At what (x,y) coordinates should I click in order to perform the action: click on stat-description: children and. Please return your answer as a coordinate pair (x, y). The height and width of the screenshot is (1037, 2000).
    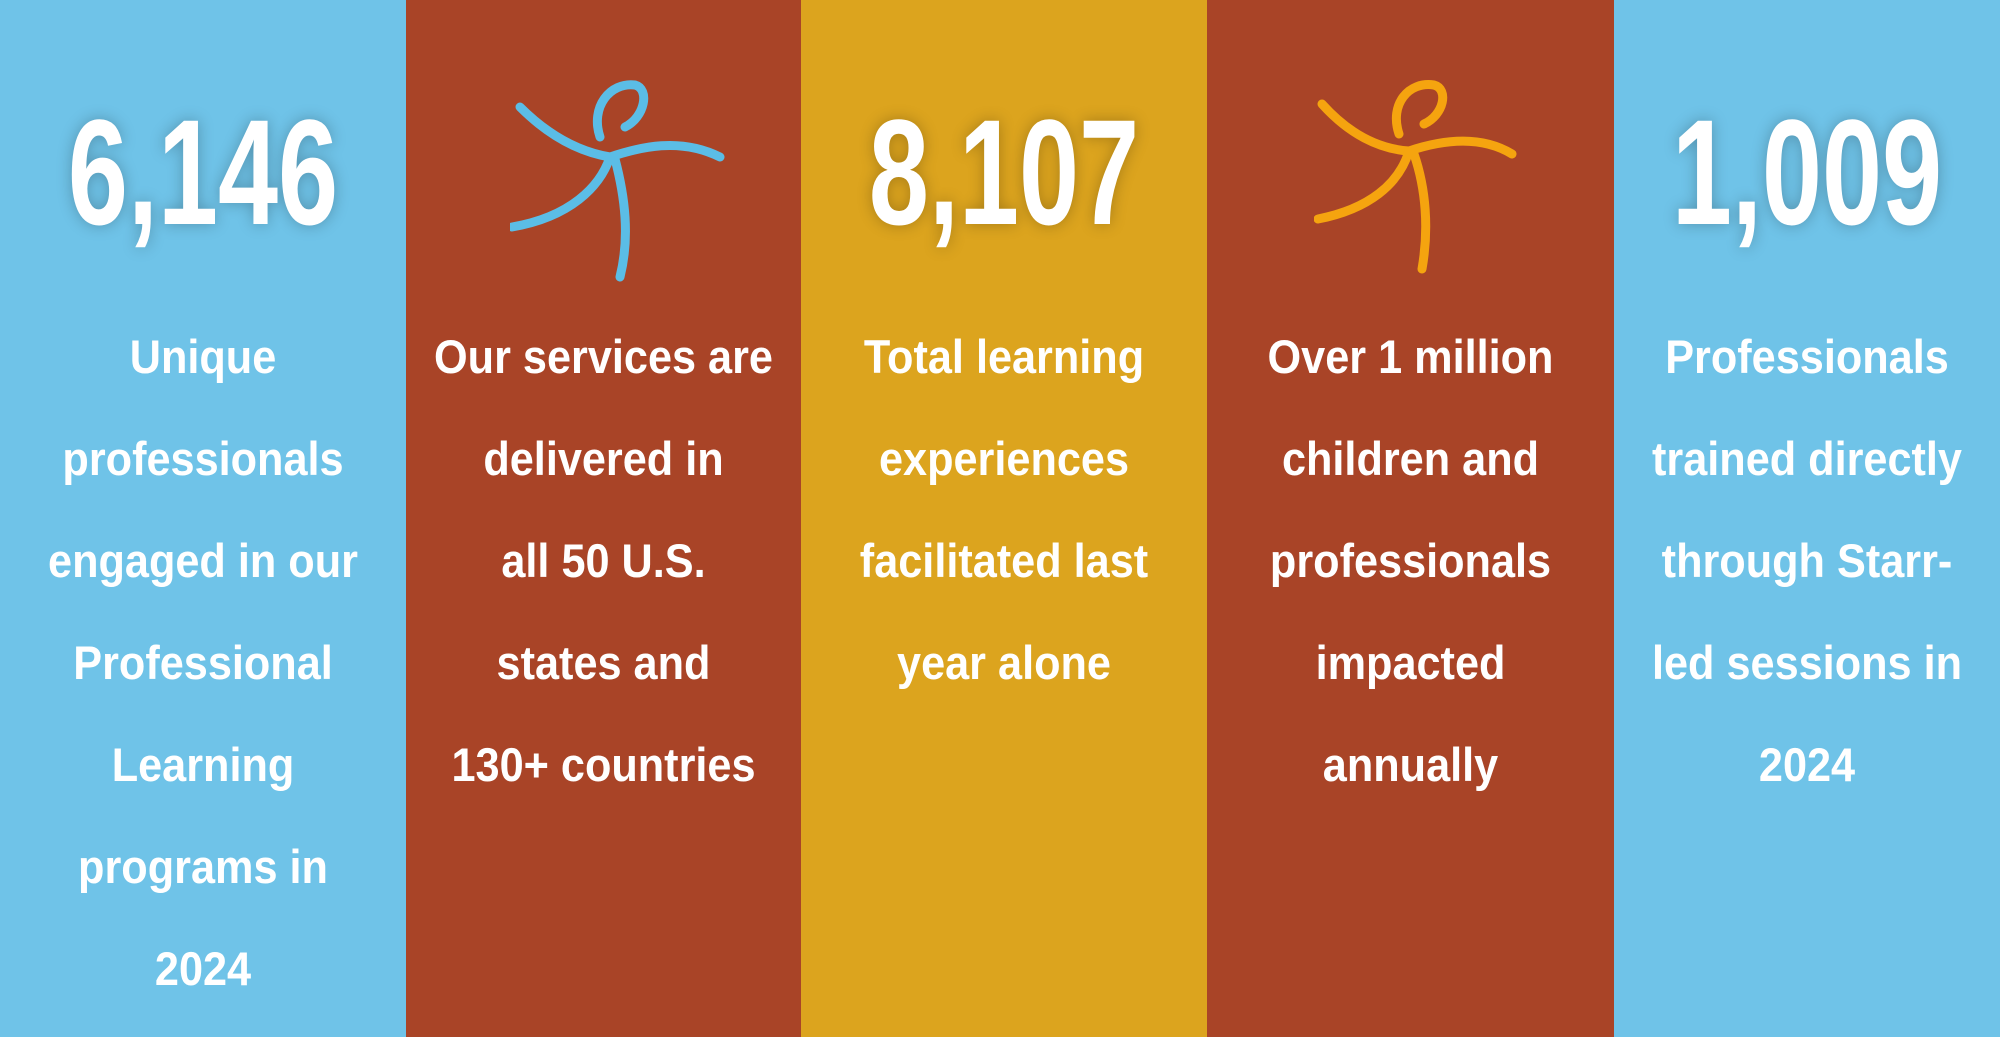
    Looking at the image, I should click on (1410, 458).